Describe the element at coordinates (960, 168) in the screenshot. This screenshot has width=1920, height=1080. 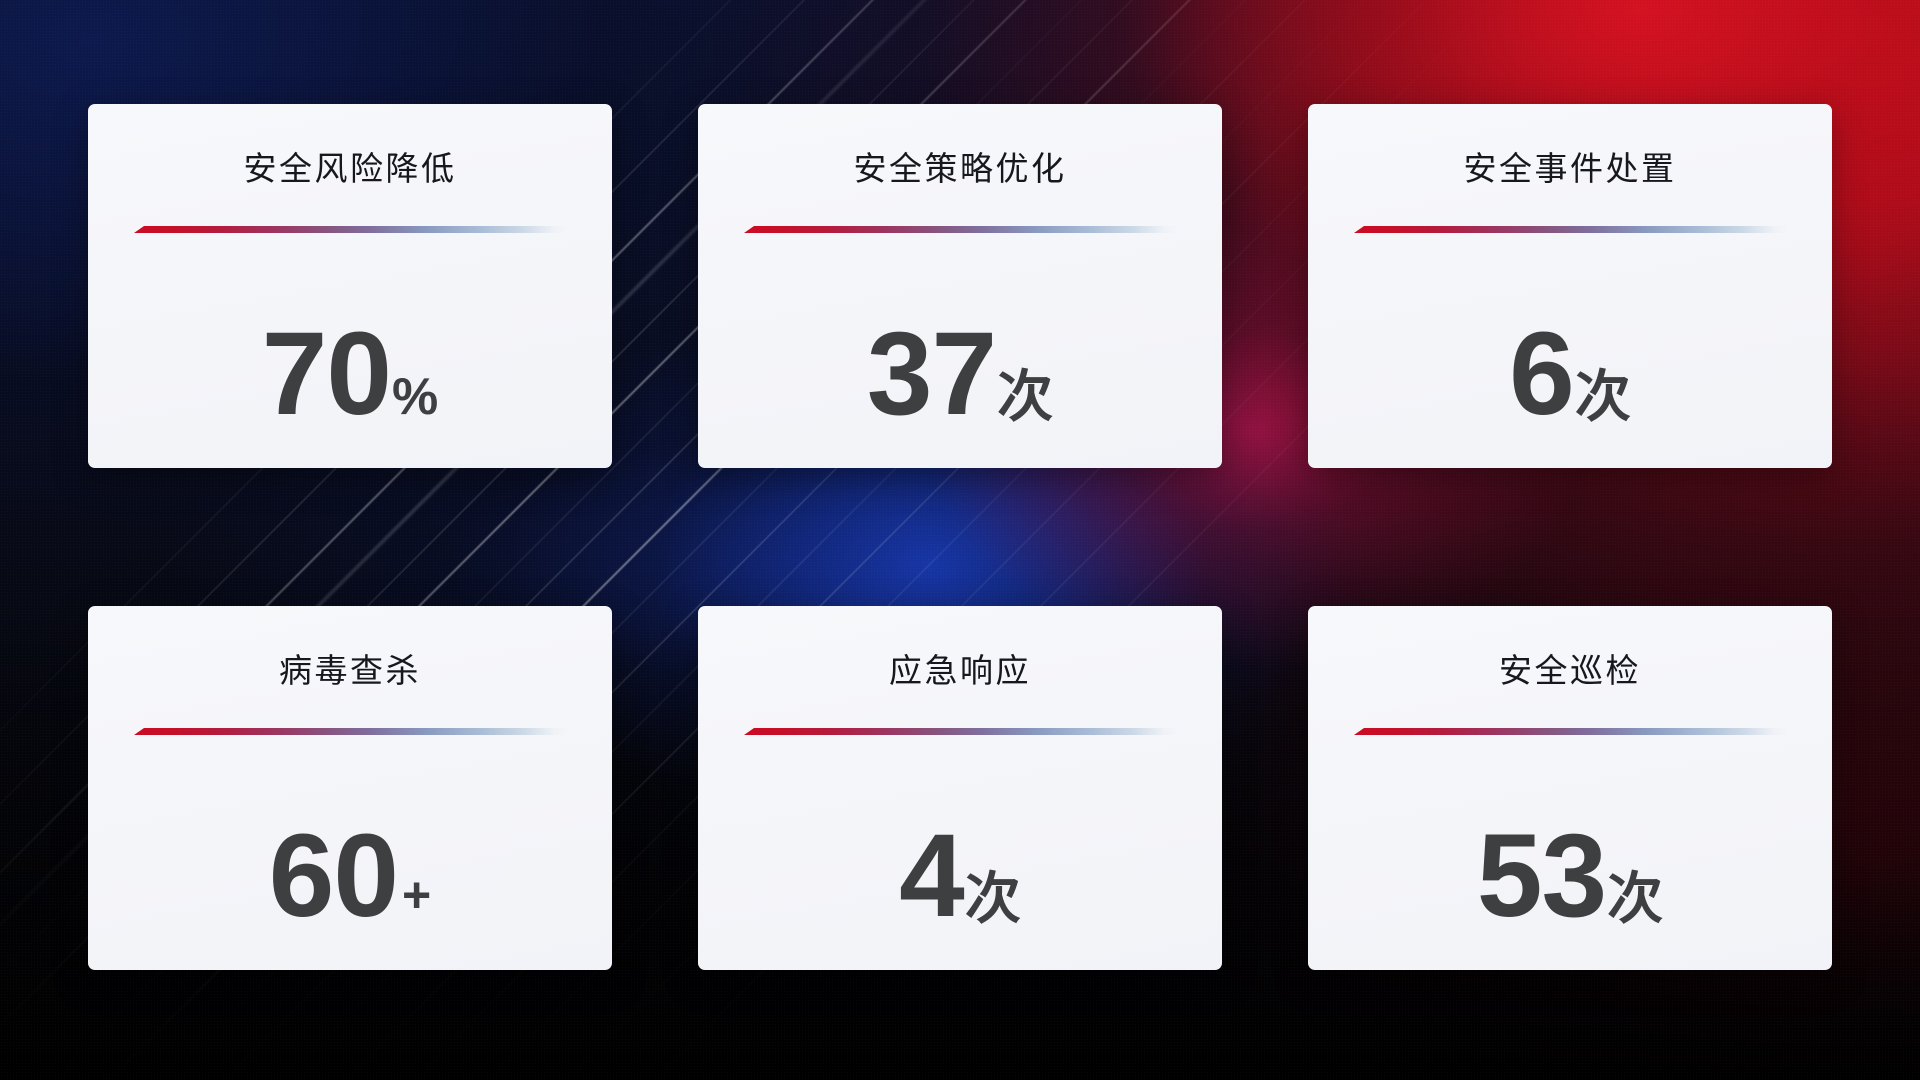
I see `metric-card-title: 安全策略优化` at that location.